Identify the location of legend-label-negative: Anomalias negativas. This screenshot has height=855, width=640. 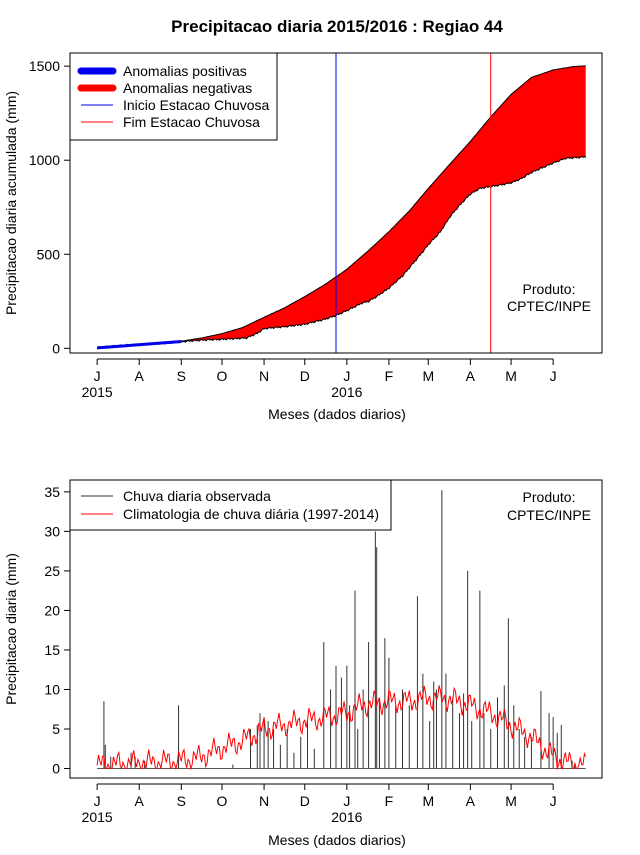
(187, 88).